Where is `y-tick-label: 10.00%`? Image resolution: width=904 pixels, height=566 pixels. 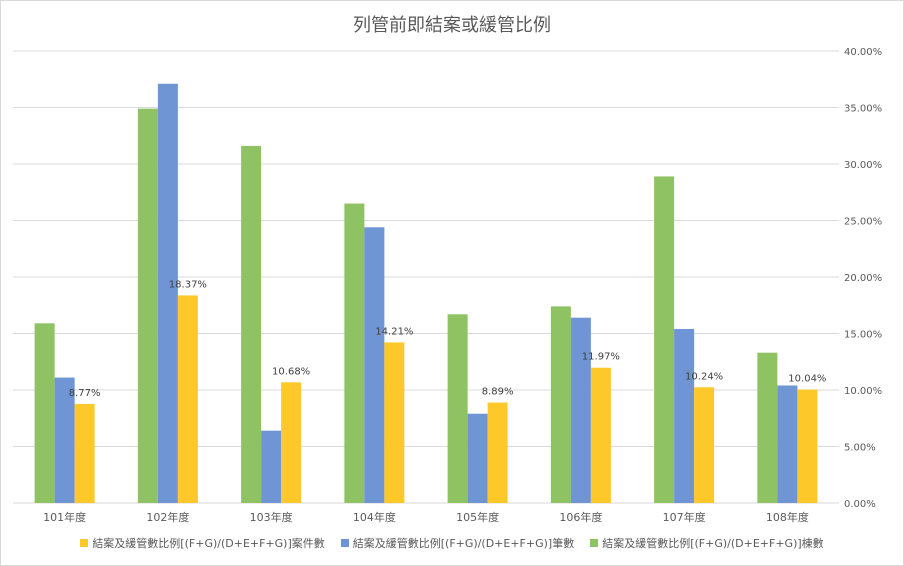
y-tick-label: 10.00% is located at coordinates (863, 391).